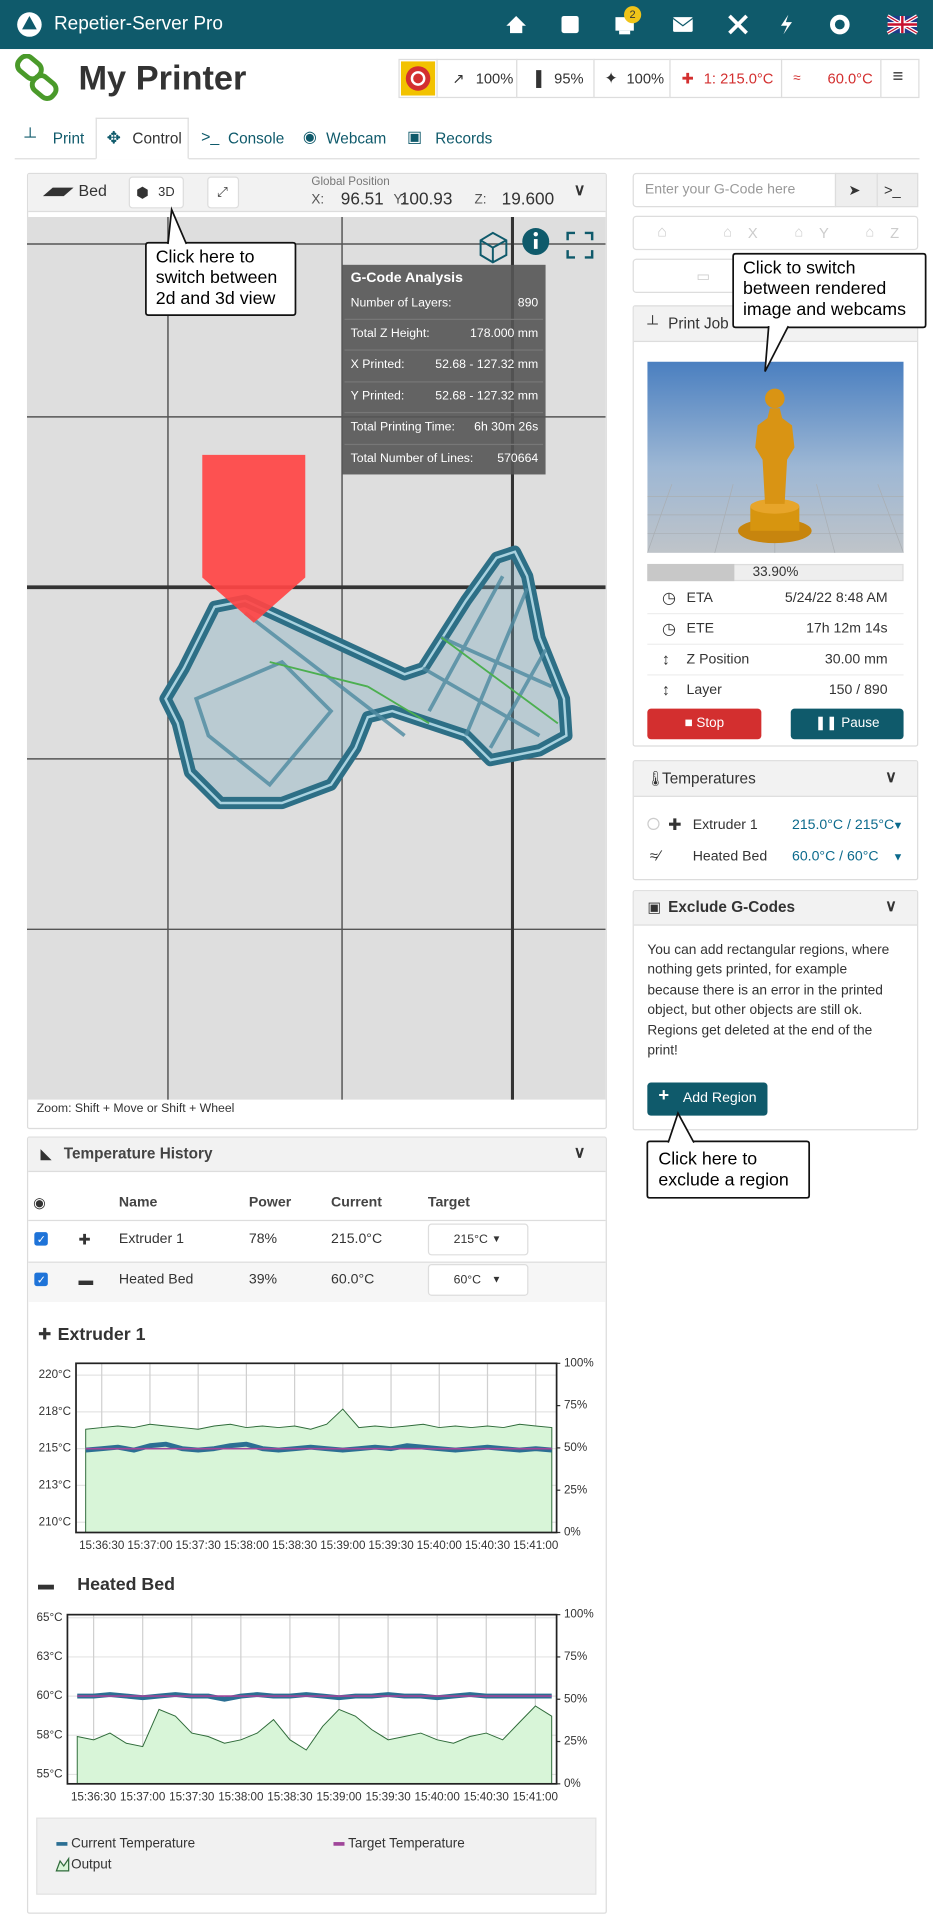 The image size is (933, 1922). I want to click on speed-box, so click(477, 78).